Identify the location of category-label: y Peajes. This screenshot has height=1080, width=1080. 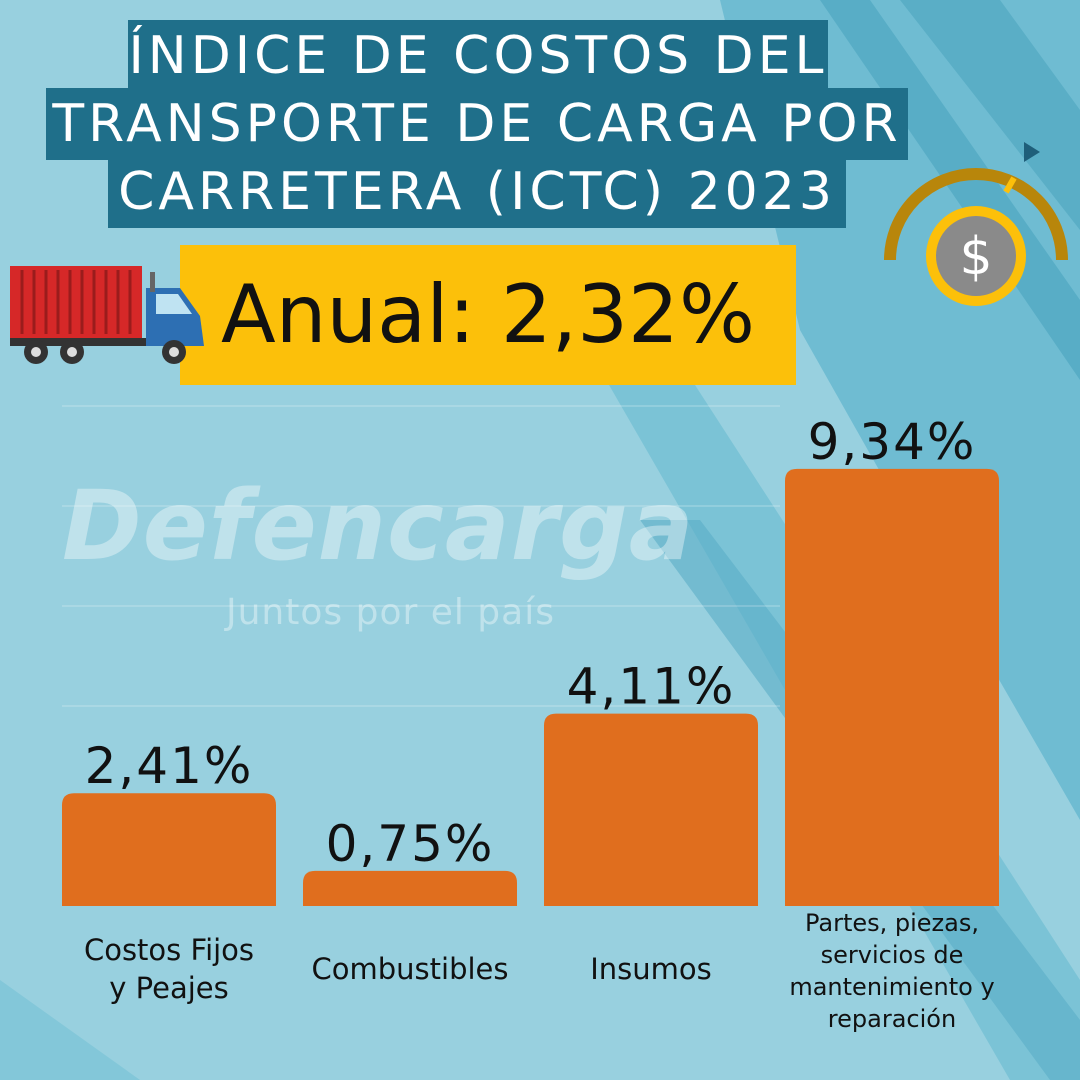
(168, 988).